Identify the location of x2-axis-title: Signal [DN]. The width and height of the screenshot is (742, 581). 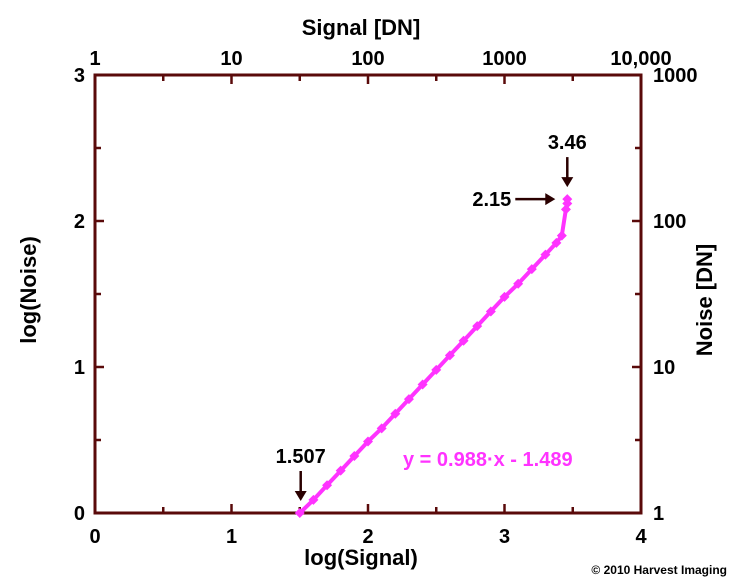
(361, 27).